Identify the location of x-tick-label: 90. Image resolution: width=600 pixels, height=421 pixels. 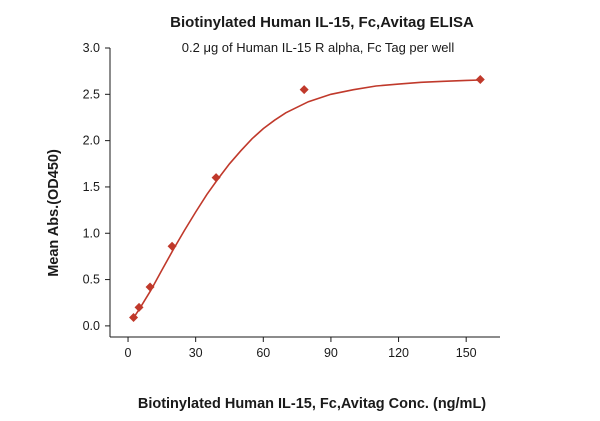
(331, 353).